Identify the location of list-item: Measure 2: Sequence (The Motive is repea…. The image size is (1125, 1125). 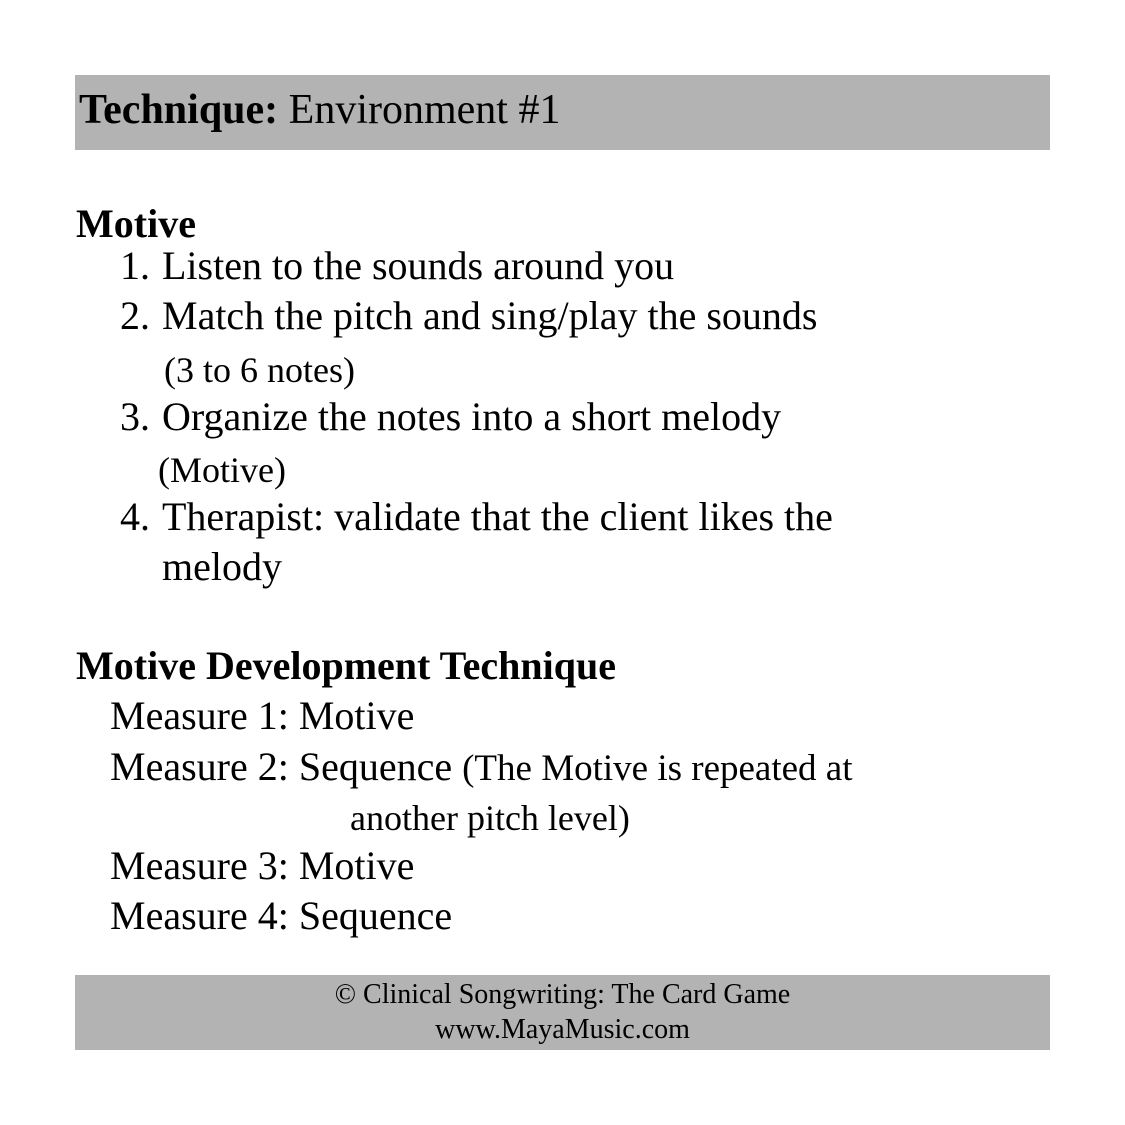
(481, 768).